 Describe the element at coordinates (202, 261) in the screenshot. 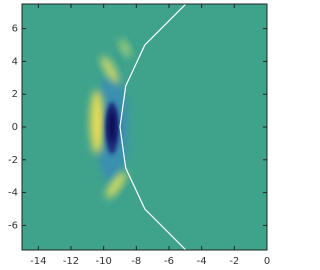

I see `x-tick-label: -4` at that location.